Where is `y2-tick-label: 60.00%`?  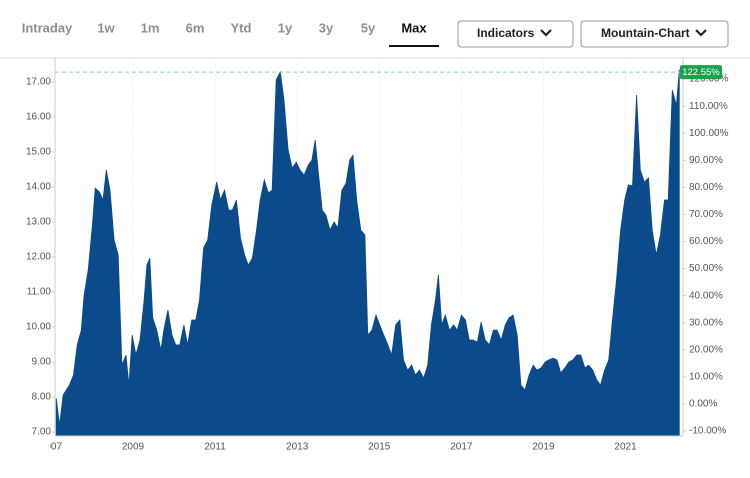
y2-tick-label: 60.00% is located at coordinates (706, 241).